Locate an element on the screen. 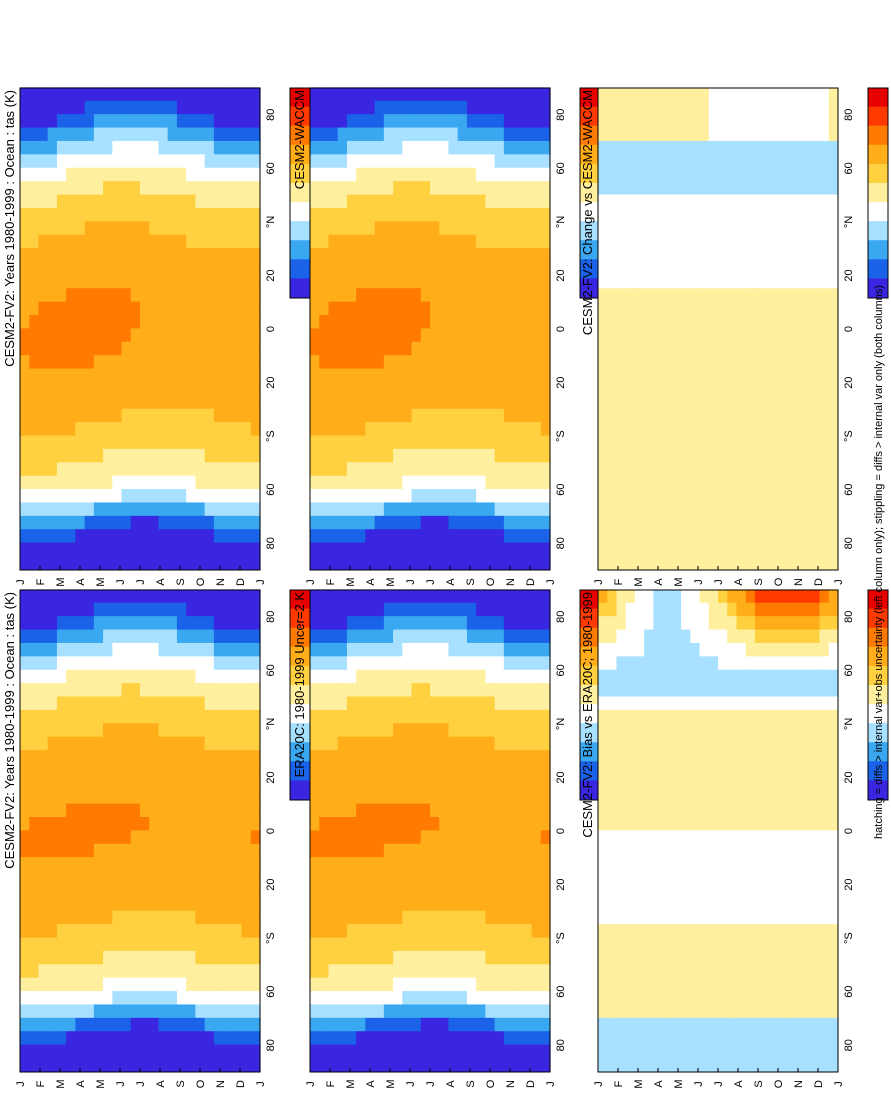 Image resolution: width=891 pixels, height=1102 pixels. heatmap-cells is located at coordinates (718, 328).